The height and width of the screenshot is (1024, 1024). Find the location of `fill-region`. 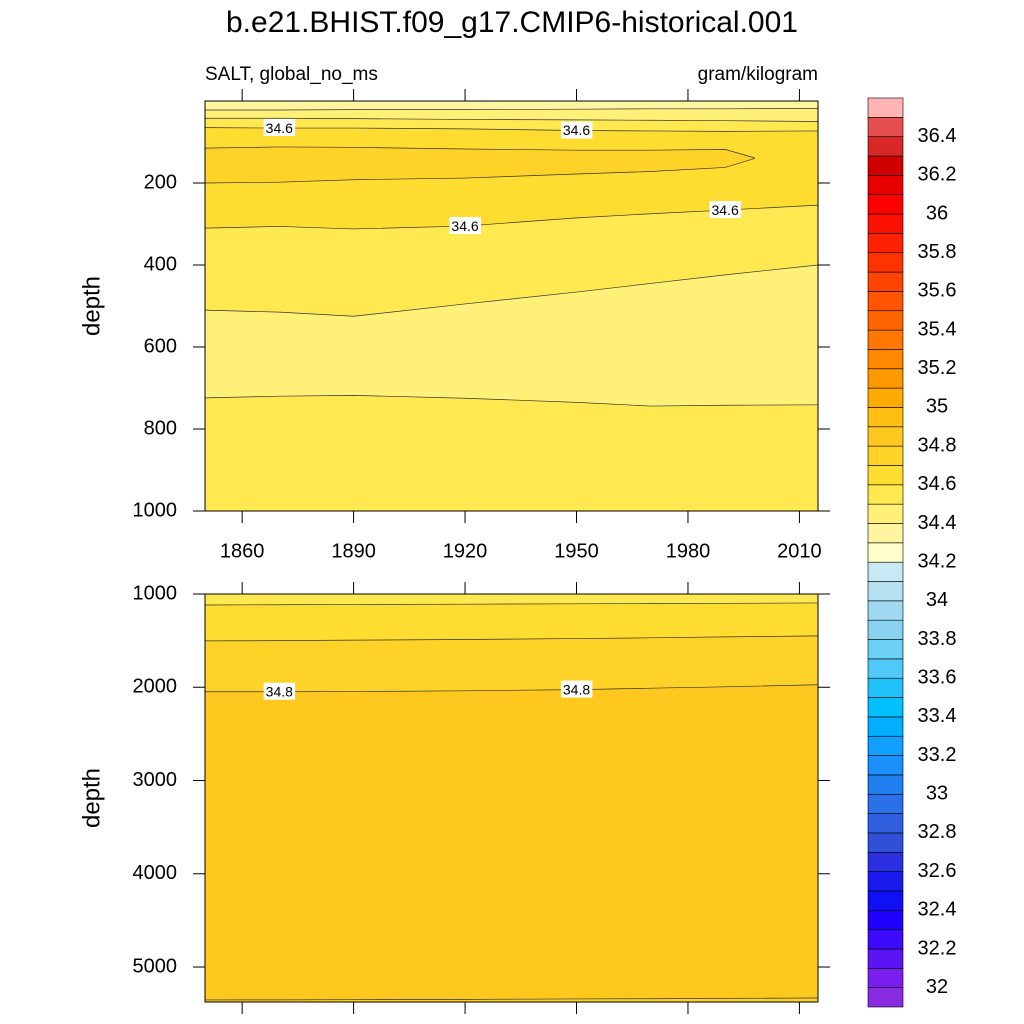

fill-region is located at coordinates (511, 453).